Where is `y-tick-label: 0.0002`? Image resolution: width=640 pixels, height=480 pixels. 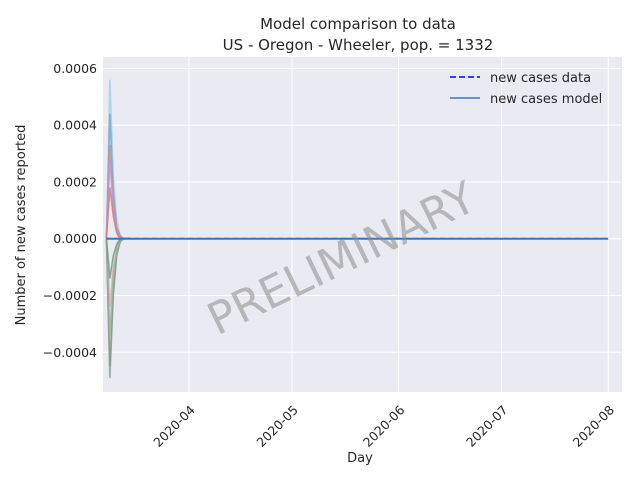 y-tick-label: 0.0002 is located at coordinates (75, 181).